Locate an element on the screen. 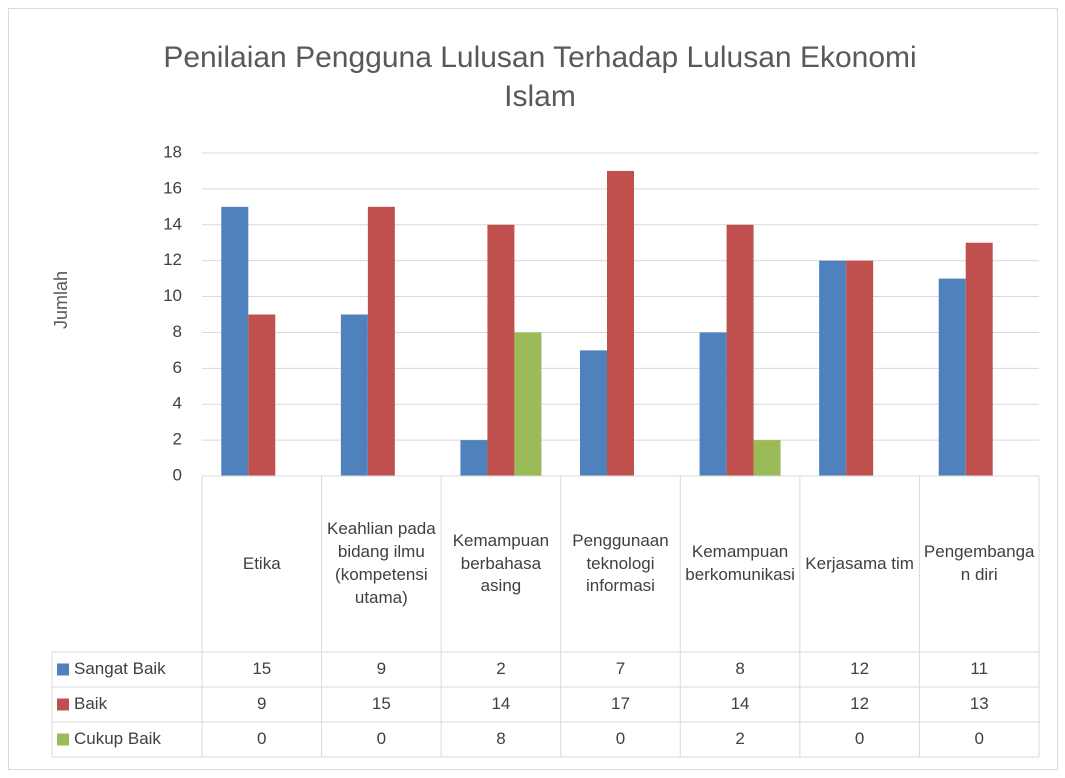 The height and width of the screenshot is (778, 1065). category-label: Kemampuan berkomunikasi is located at coordinates (740, 563).